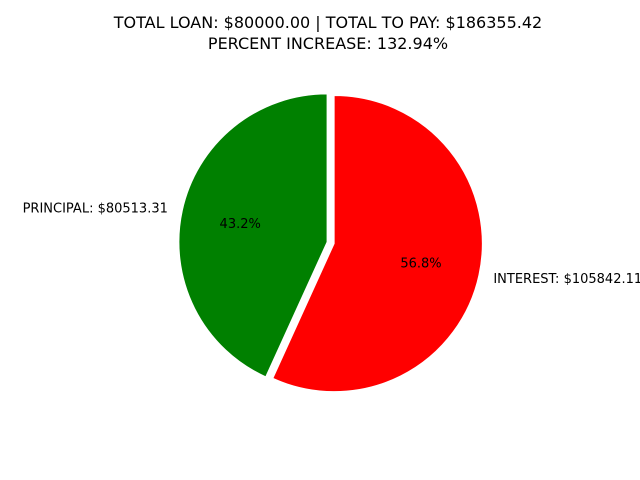  Describe the element at coordinates (95, 209) in the screenshot. I see `slice-label-principal: PRINCIPAL: $80513.31` at that location.